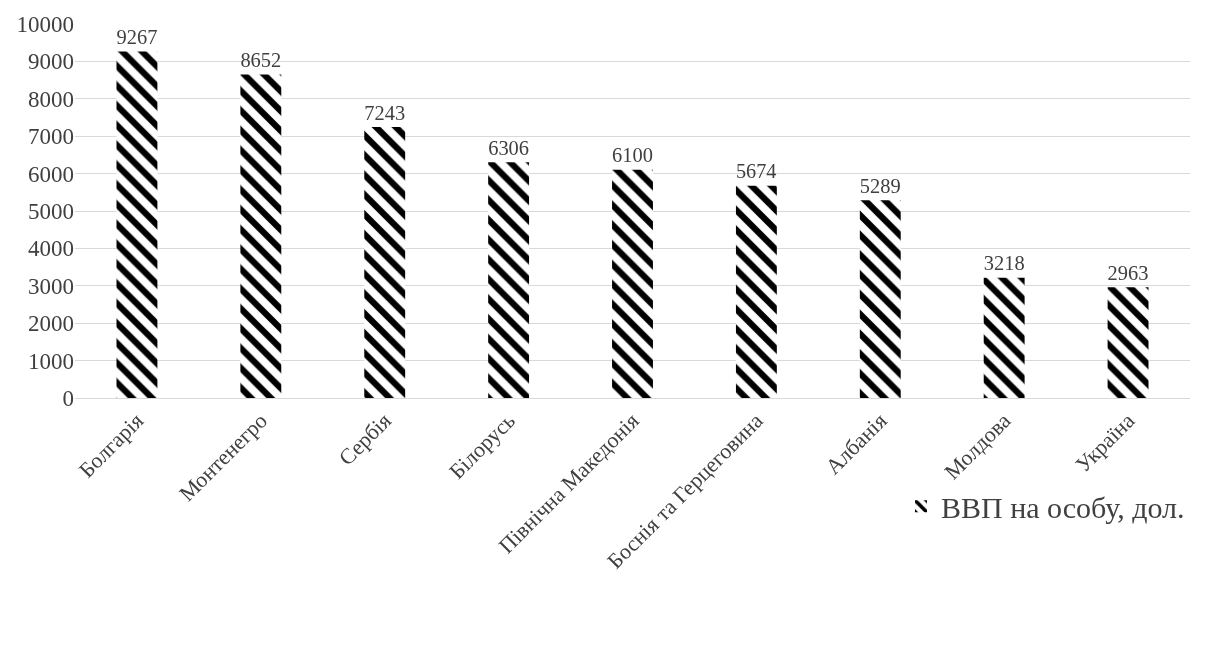  I want to click on data-label: 5289, so click(880, 185).